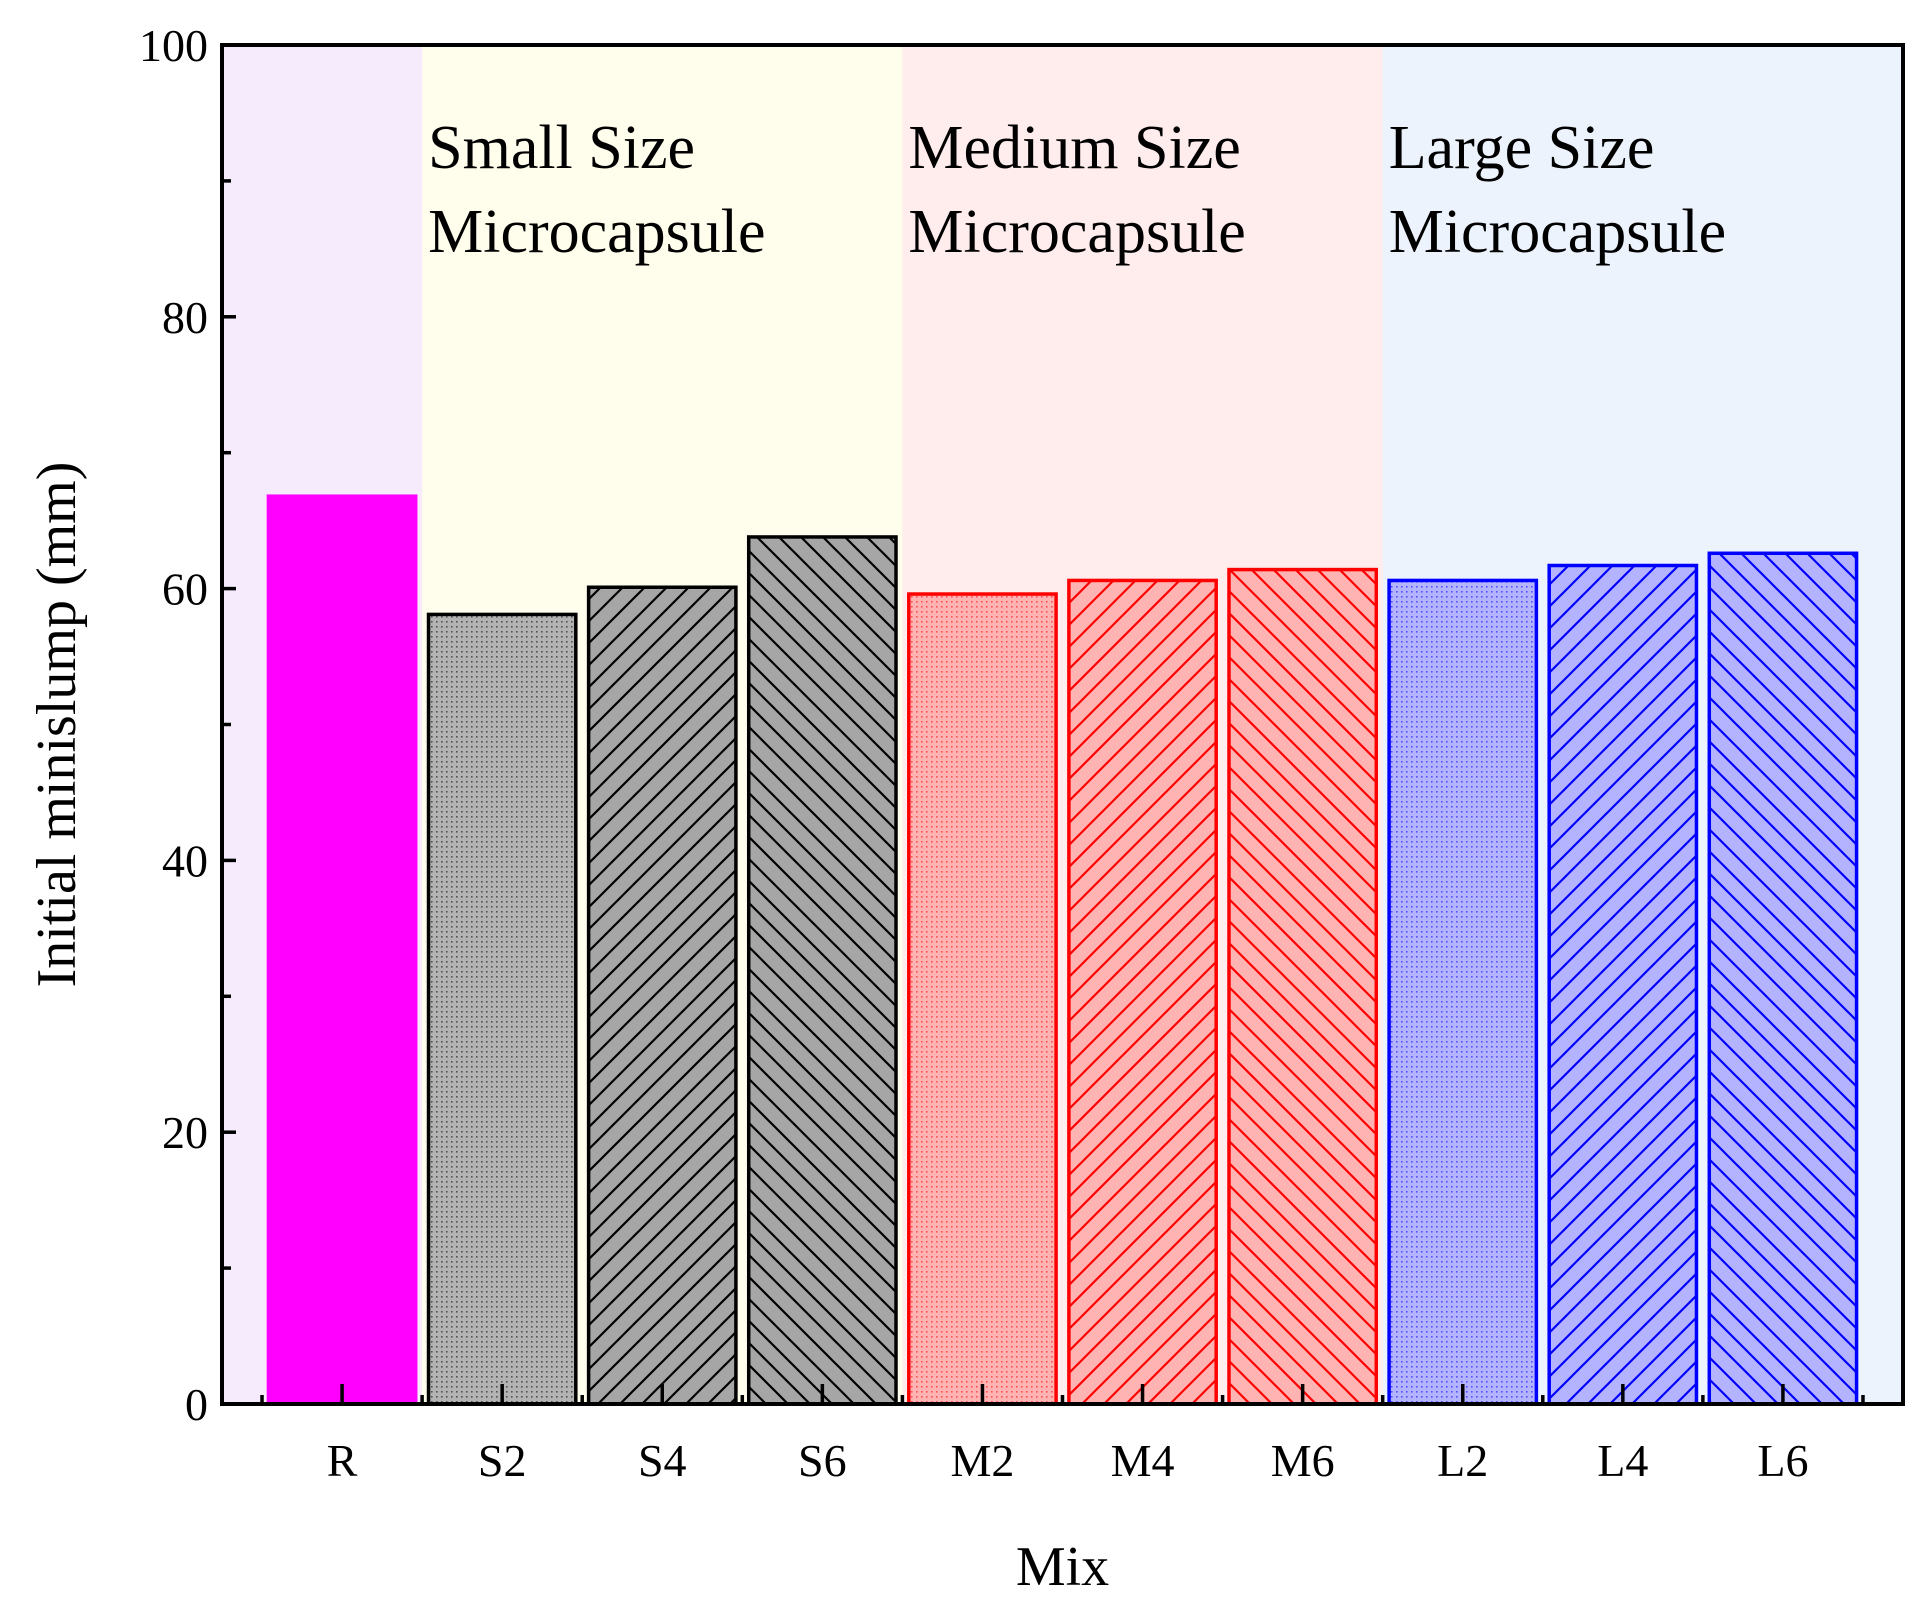 The height and width of the screenshot is (1601, 1925). Describe the element at coordinates (1074, 148) in the screenshot. I see `region-label-line1: Medium Size` at that location.